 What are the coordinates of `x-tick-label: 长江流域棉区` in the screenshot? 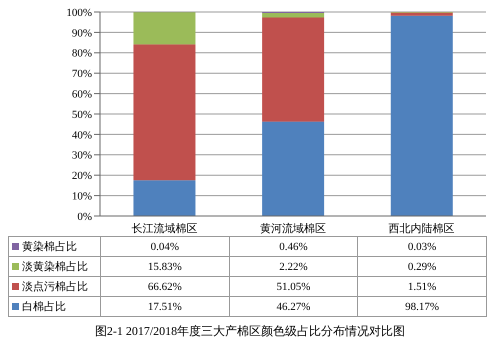 It's located at (164, 228).